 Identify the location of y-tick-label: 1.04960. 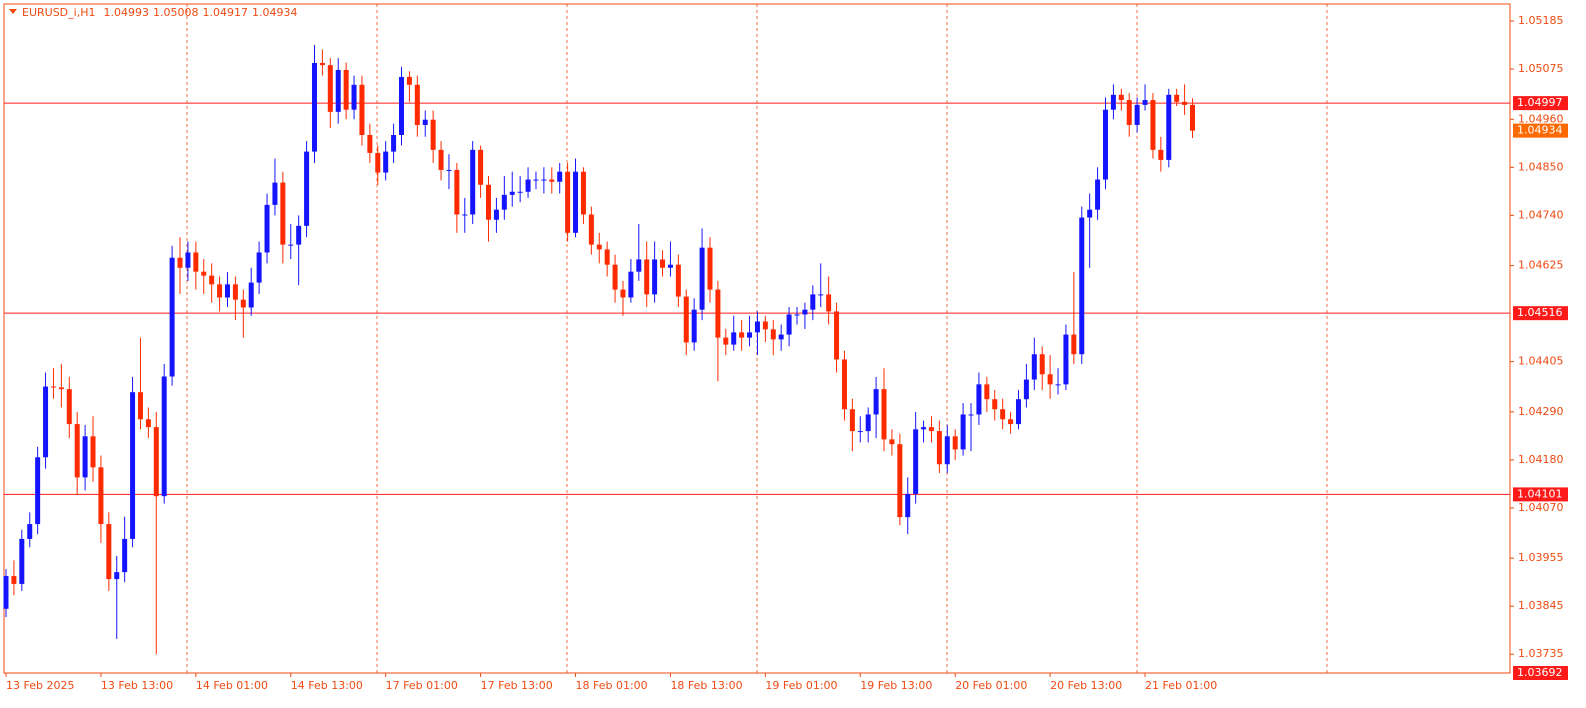
(1541, 118).